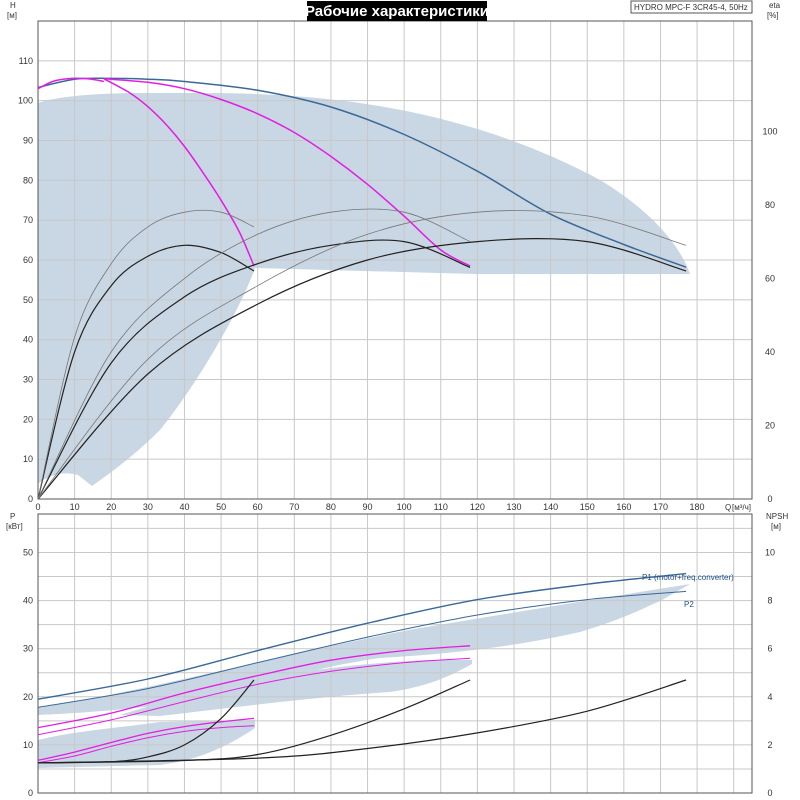 This screenshot has height=800, width=800. I want to click on head-tick-label: 60, so click(28, 260).